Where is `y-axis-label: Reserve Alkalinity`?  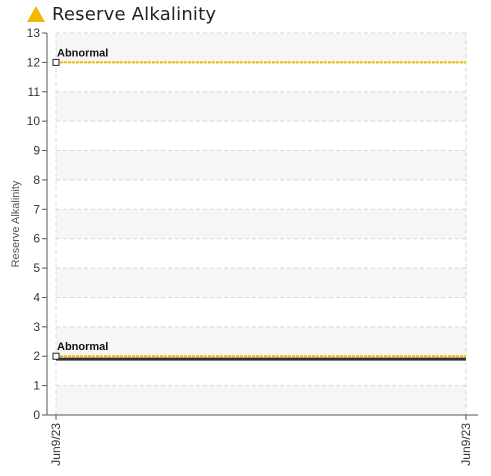 y-axis-label: Reserve Alkalinity is located at coordinates (16, 223).